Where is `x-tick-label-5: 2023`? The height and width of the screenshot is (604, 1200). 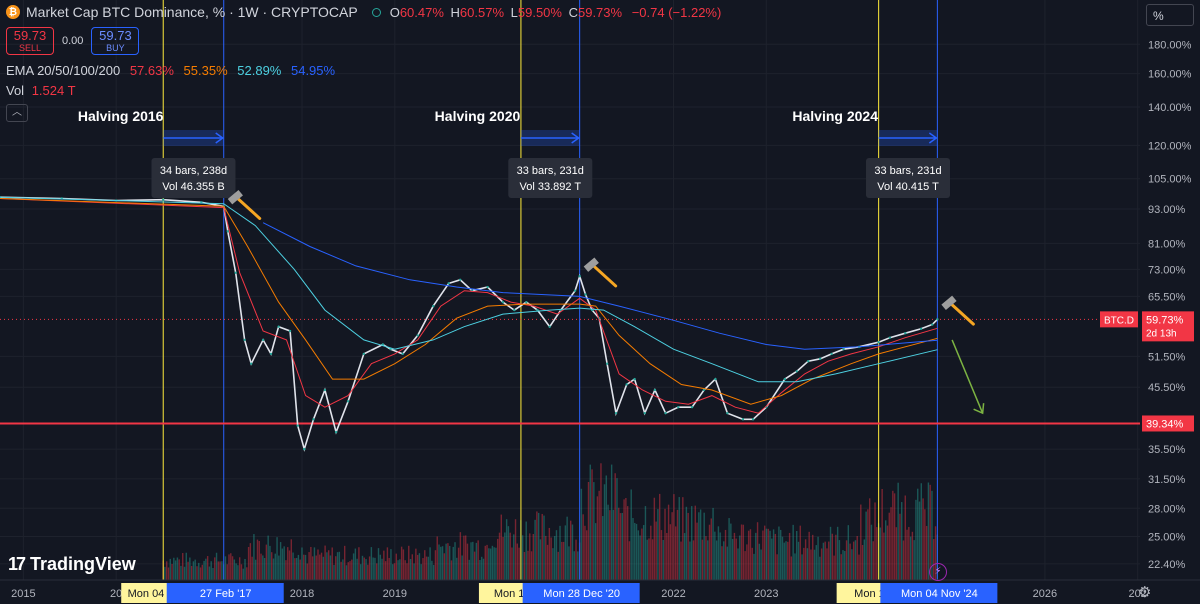 x-tick-label-5: 2023 is located at coordinates (766, 594).